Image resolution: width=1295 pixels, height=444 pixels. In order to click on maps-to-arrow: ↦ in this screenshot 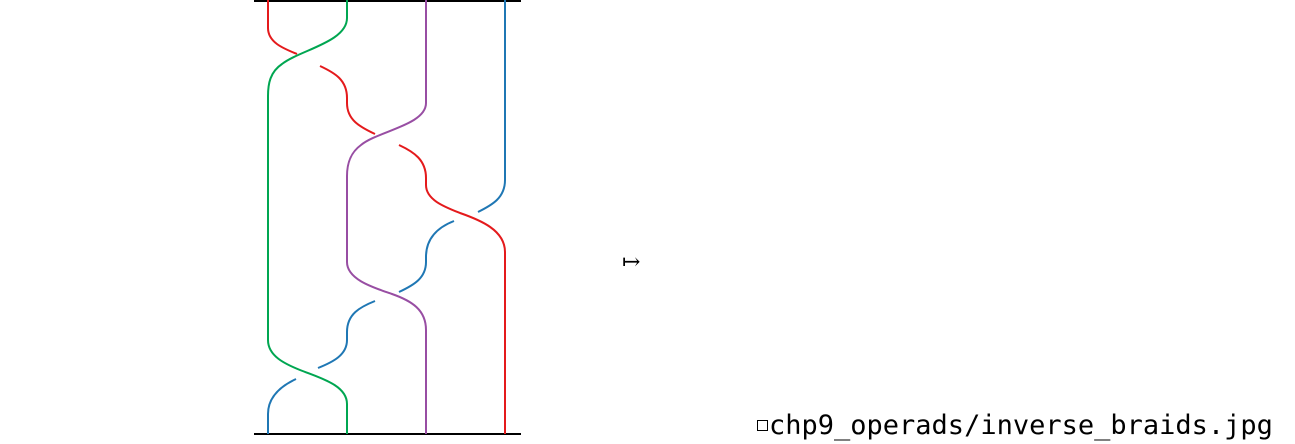, I will do `click(631, 262)`.